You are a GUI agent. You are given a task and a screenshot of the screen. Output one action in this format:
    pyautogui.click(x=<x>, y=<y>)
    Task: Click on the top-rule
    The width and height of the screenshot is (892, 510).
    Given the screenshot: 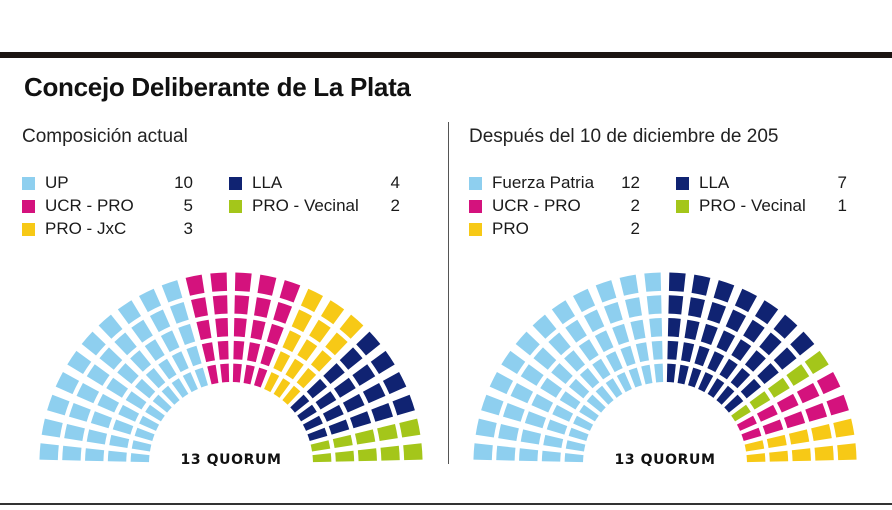 What is the action you would take?
    pyautogui.click(x=446, y=55)
    